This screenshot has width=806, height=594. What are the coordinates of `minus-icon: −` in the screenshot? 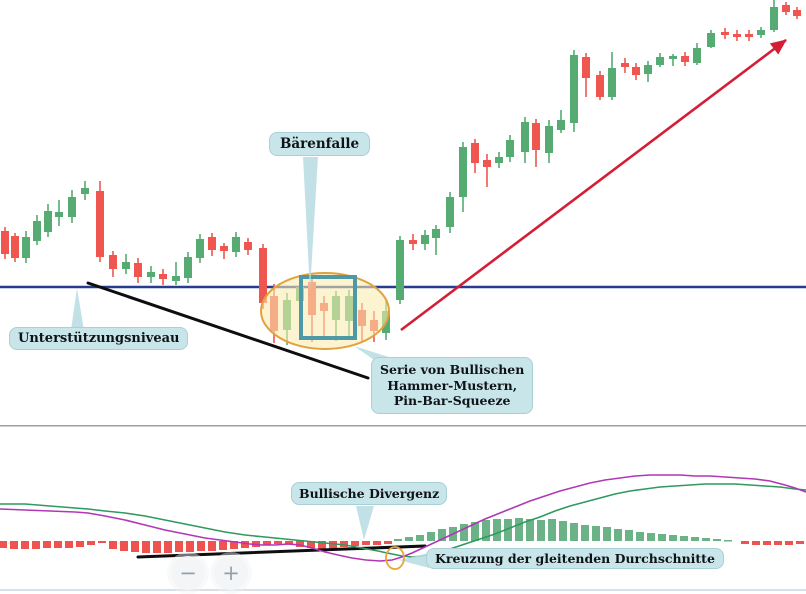 It's located at (188, 572).